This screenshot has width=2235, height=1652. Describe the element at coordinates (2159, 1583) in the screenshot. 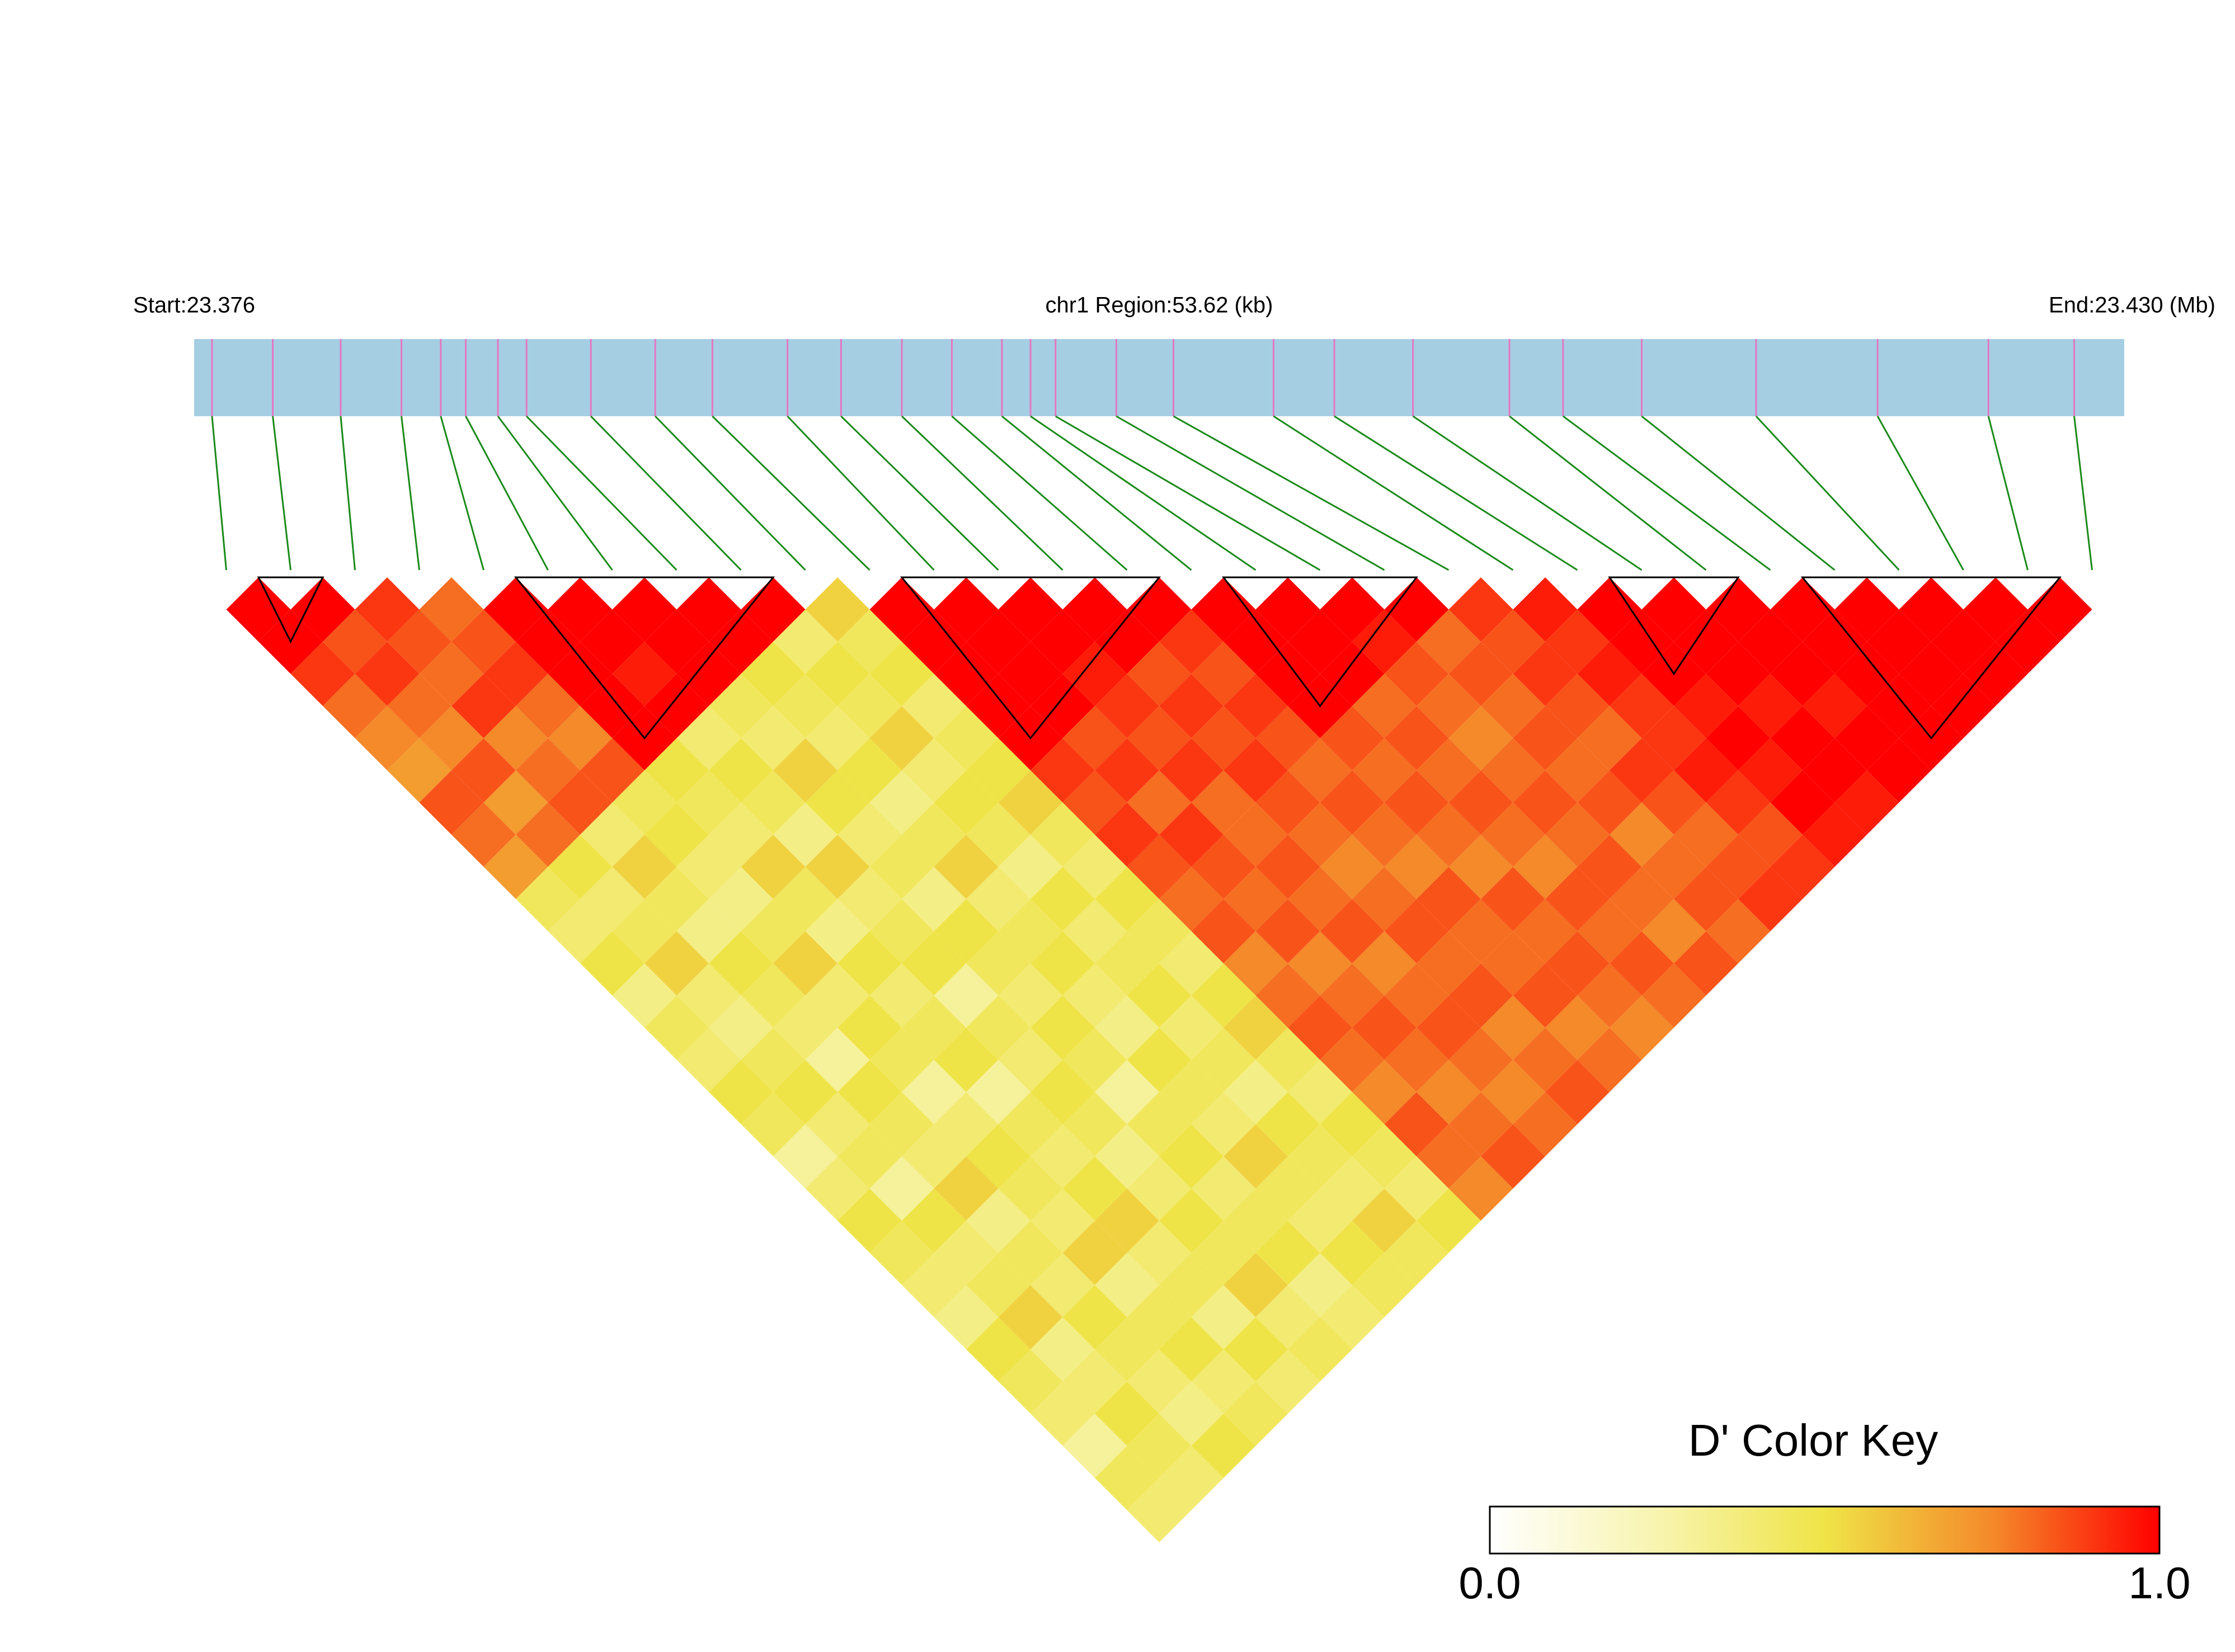

I see `colorbar-tick-label: 1.0` at that location.